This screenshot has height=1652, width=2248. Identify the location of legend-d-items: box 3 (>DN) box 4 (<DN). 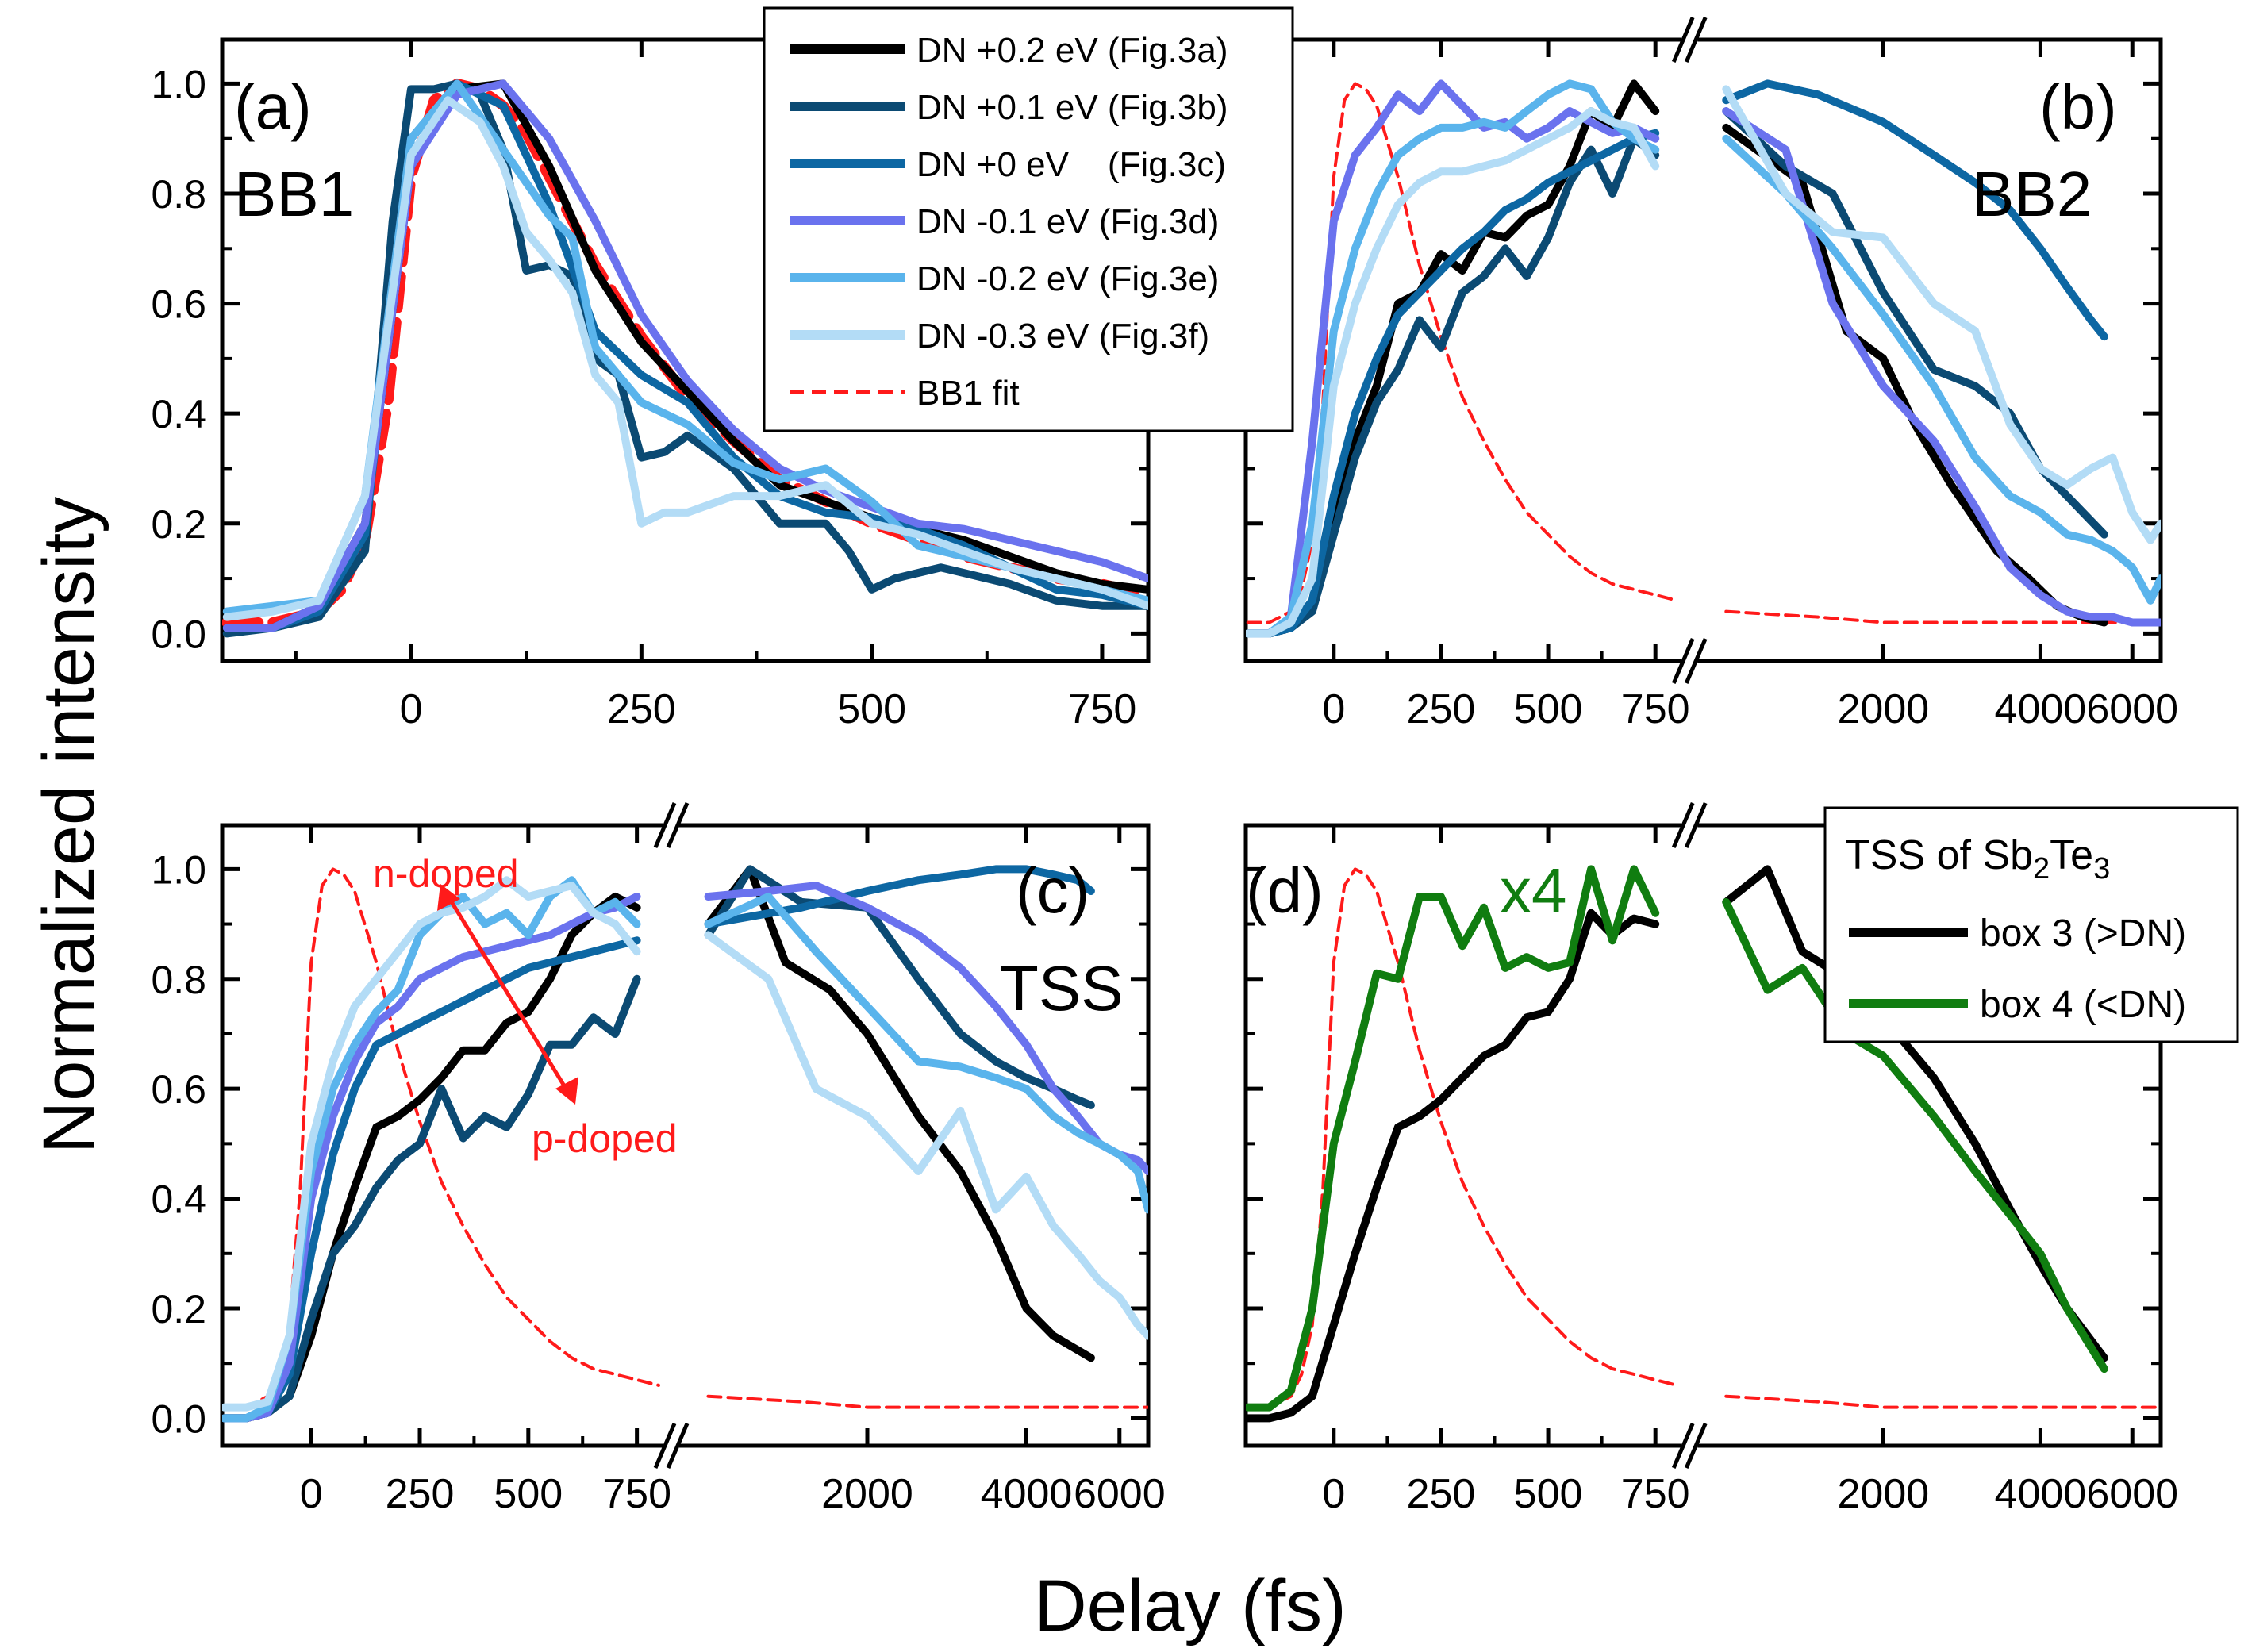
(2017, 969).